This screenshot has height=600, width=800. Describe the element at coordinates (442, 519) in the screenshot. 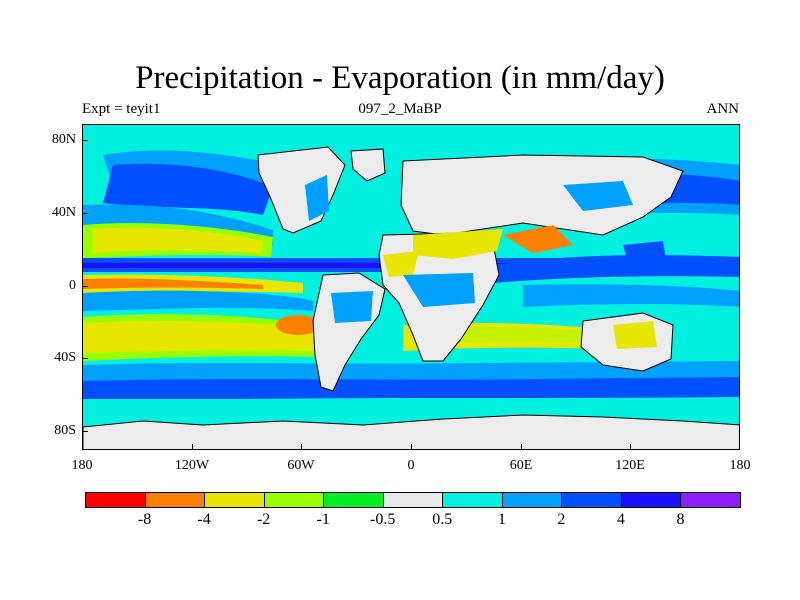

I see `colorbar-label: 0.5` at that location.